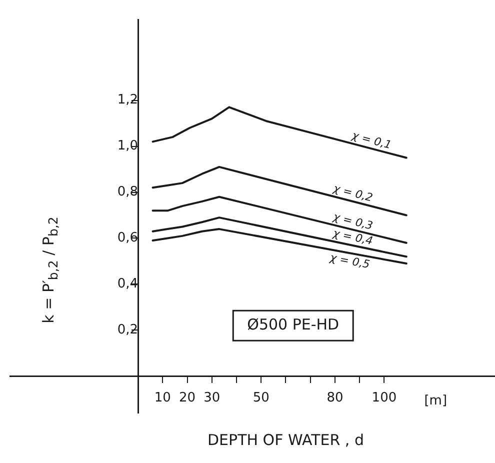 Image resolution: width=495 pixels, height=463 pixels. I want to click on annotation: [m], so click(436, 401).